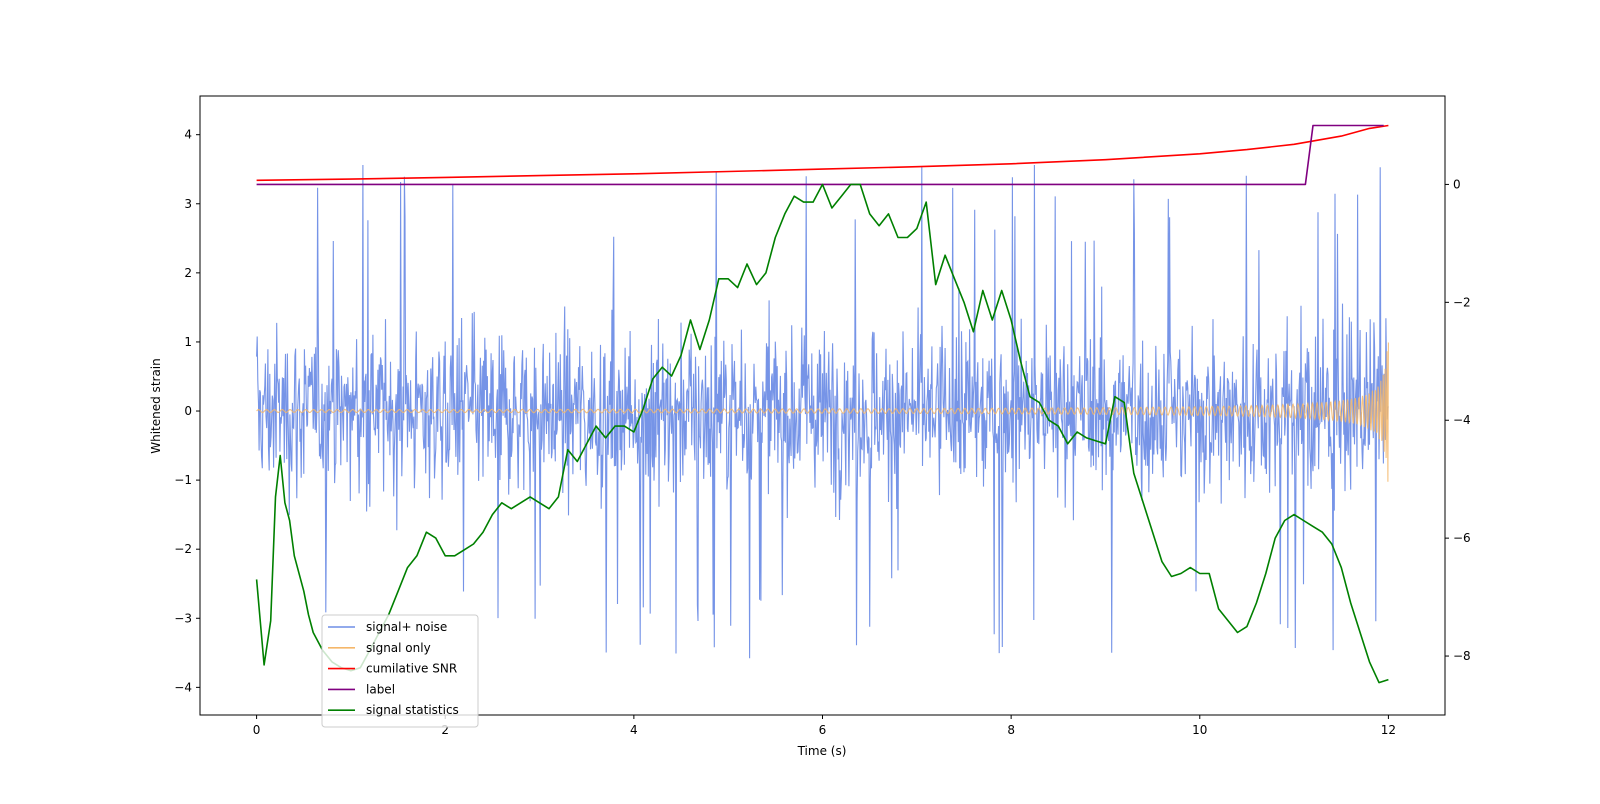 The width and height of the screenshot is (1600, 804). I want to click on y-tick-label: 3, so click(188, 204).